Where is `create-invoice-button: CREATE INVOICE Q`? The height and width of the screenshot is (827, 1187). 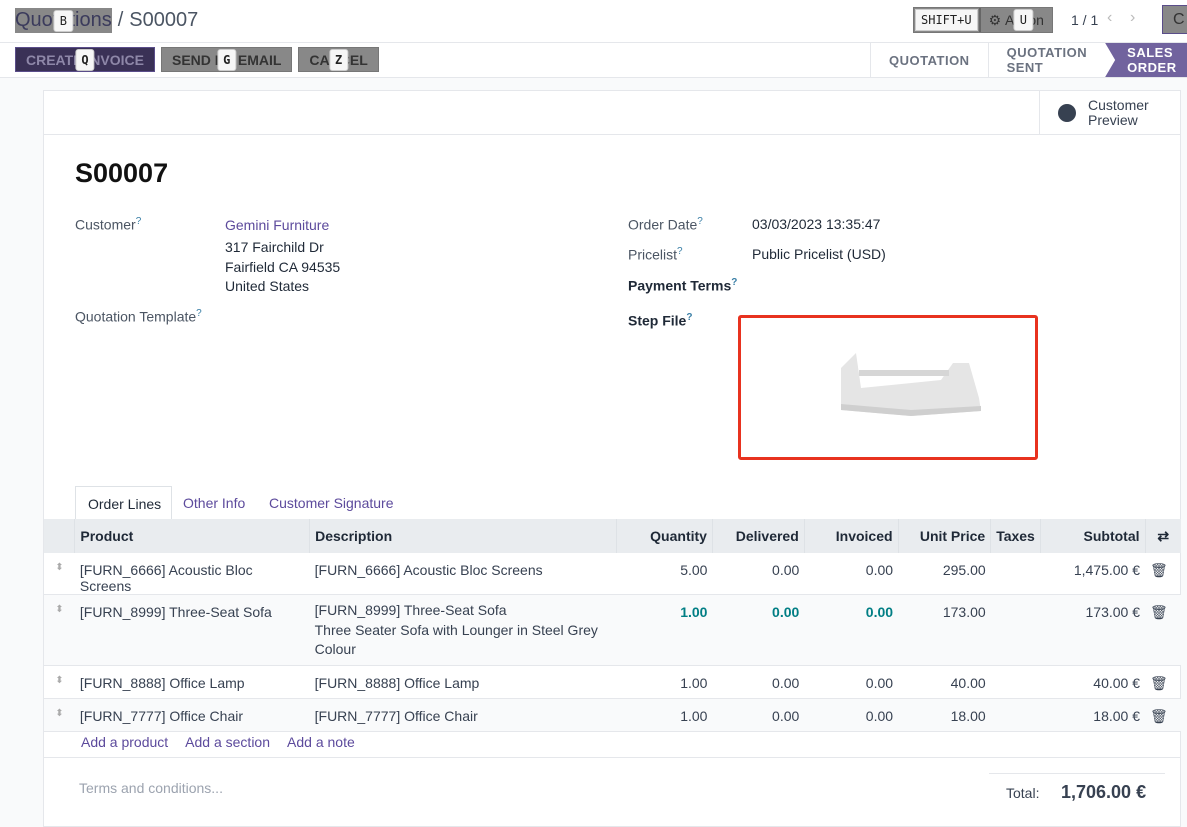 create-invoice-button: CREATE INVOICE Q is located at coordinates (85, 59).